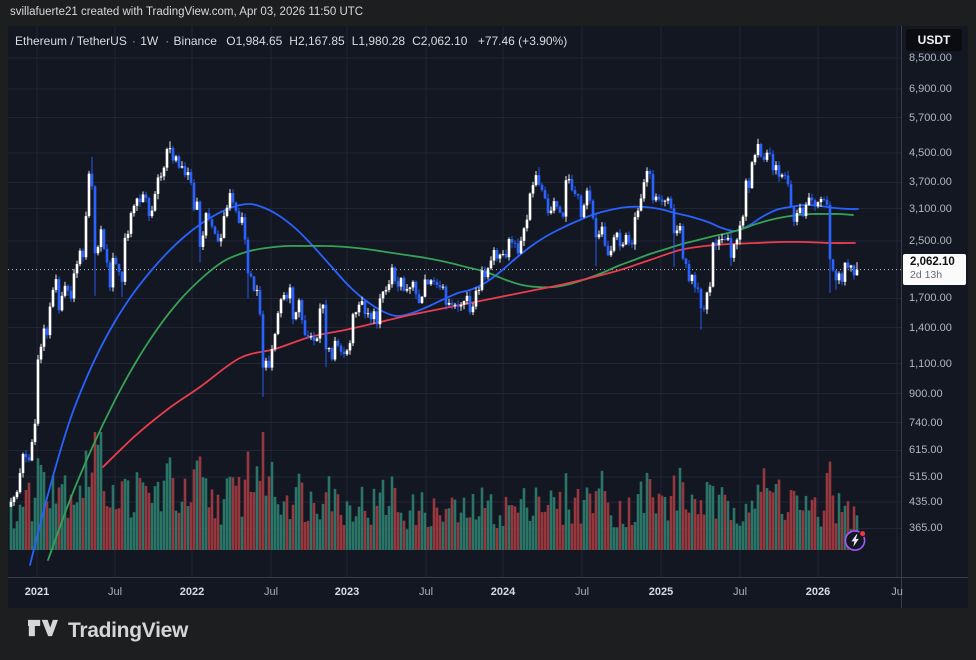 Image resolution: width=976 pixels, height=660 pixels. What do you see at coordinates (926, 528) in the screenshot?
I see `price-axis-label: 365.00` at bounding box center [926, 528].